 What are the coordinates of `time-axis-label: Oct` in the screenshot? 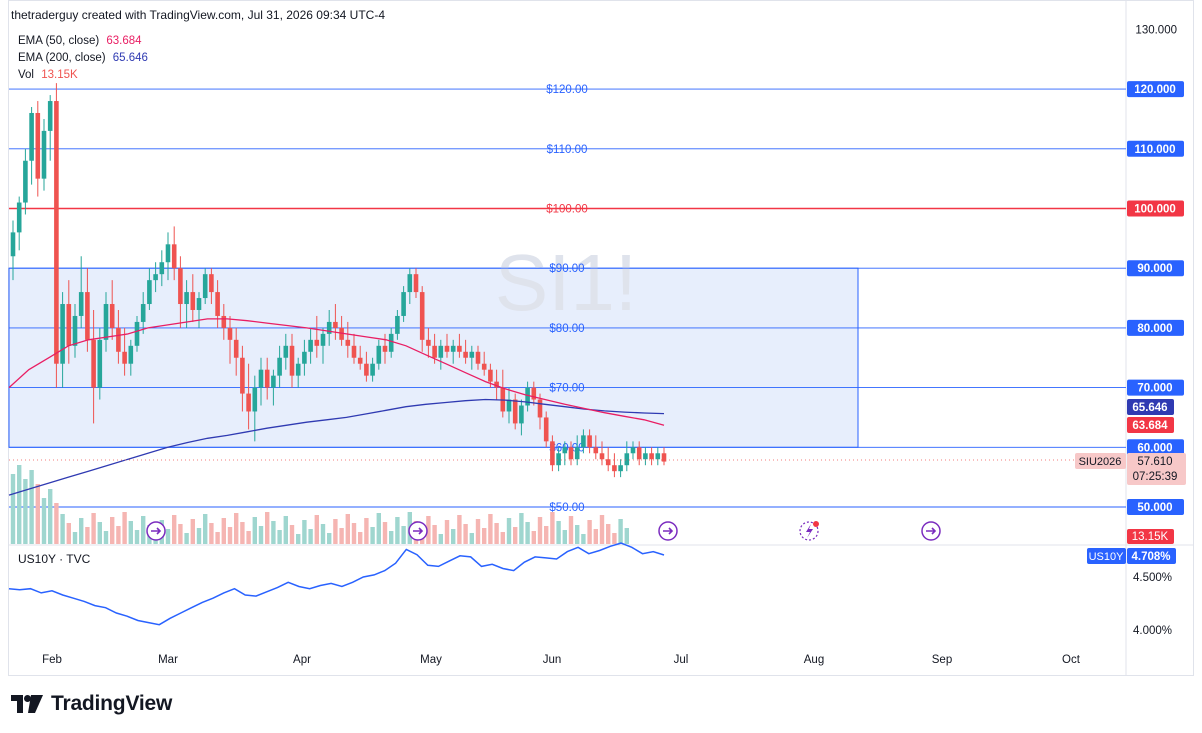 It's located at (1071, 660).